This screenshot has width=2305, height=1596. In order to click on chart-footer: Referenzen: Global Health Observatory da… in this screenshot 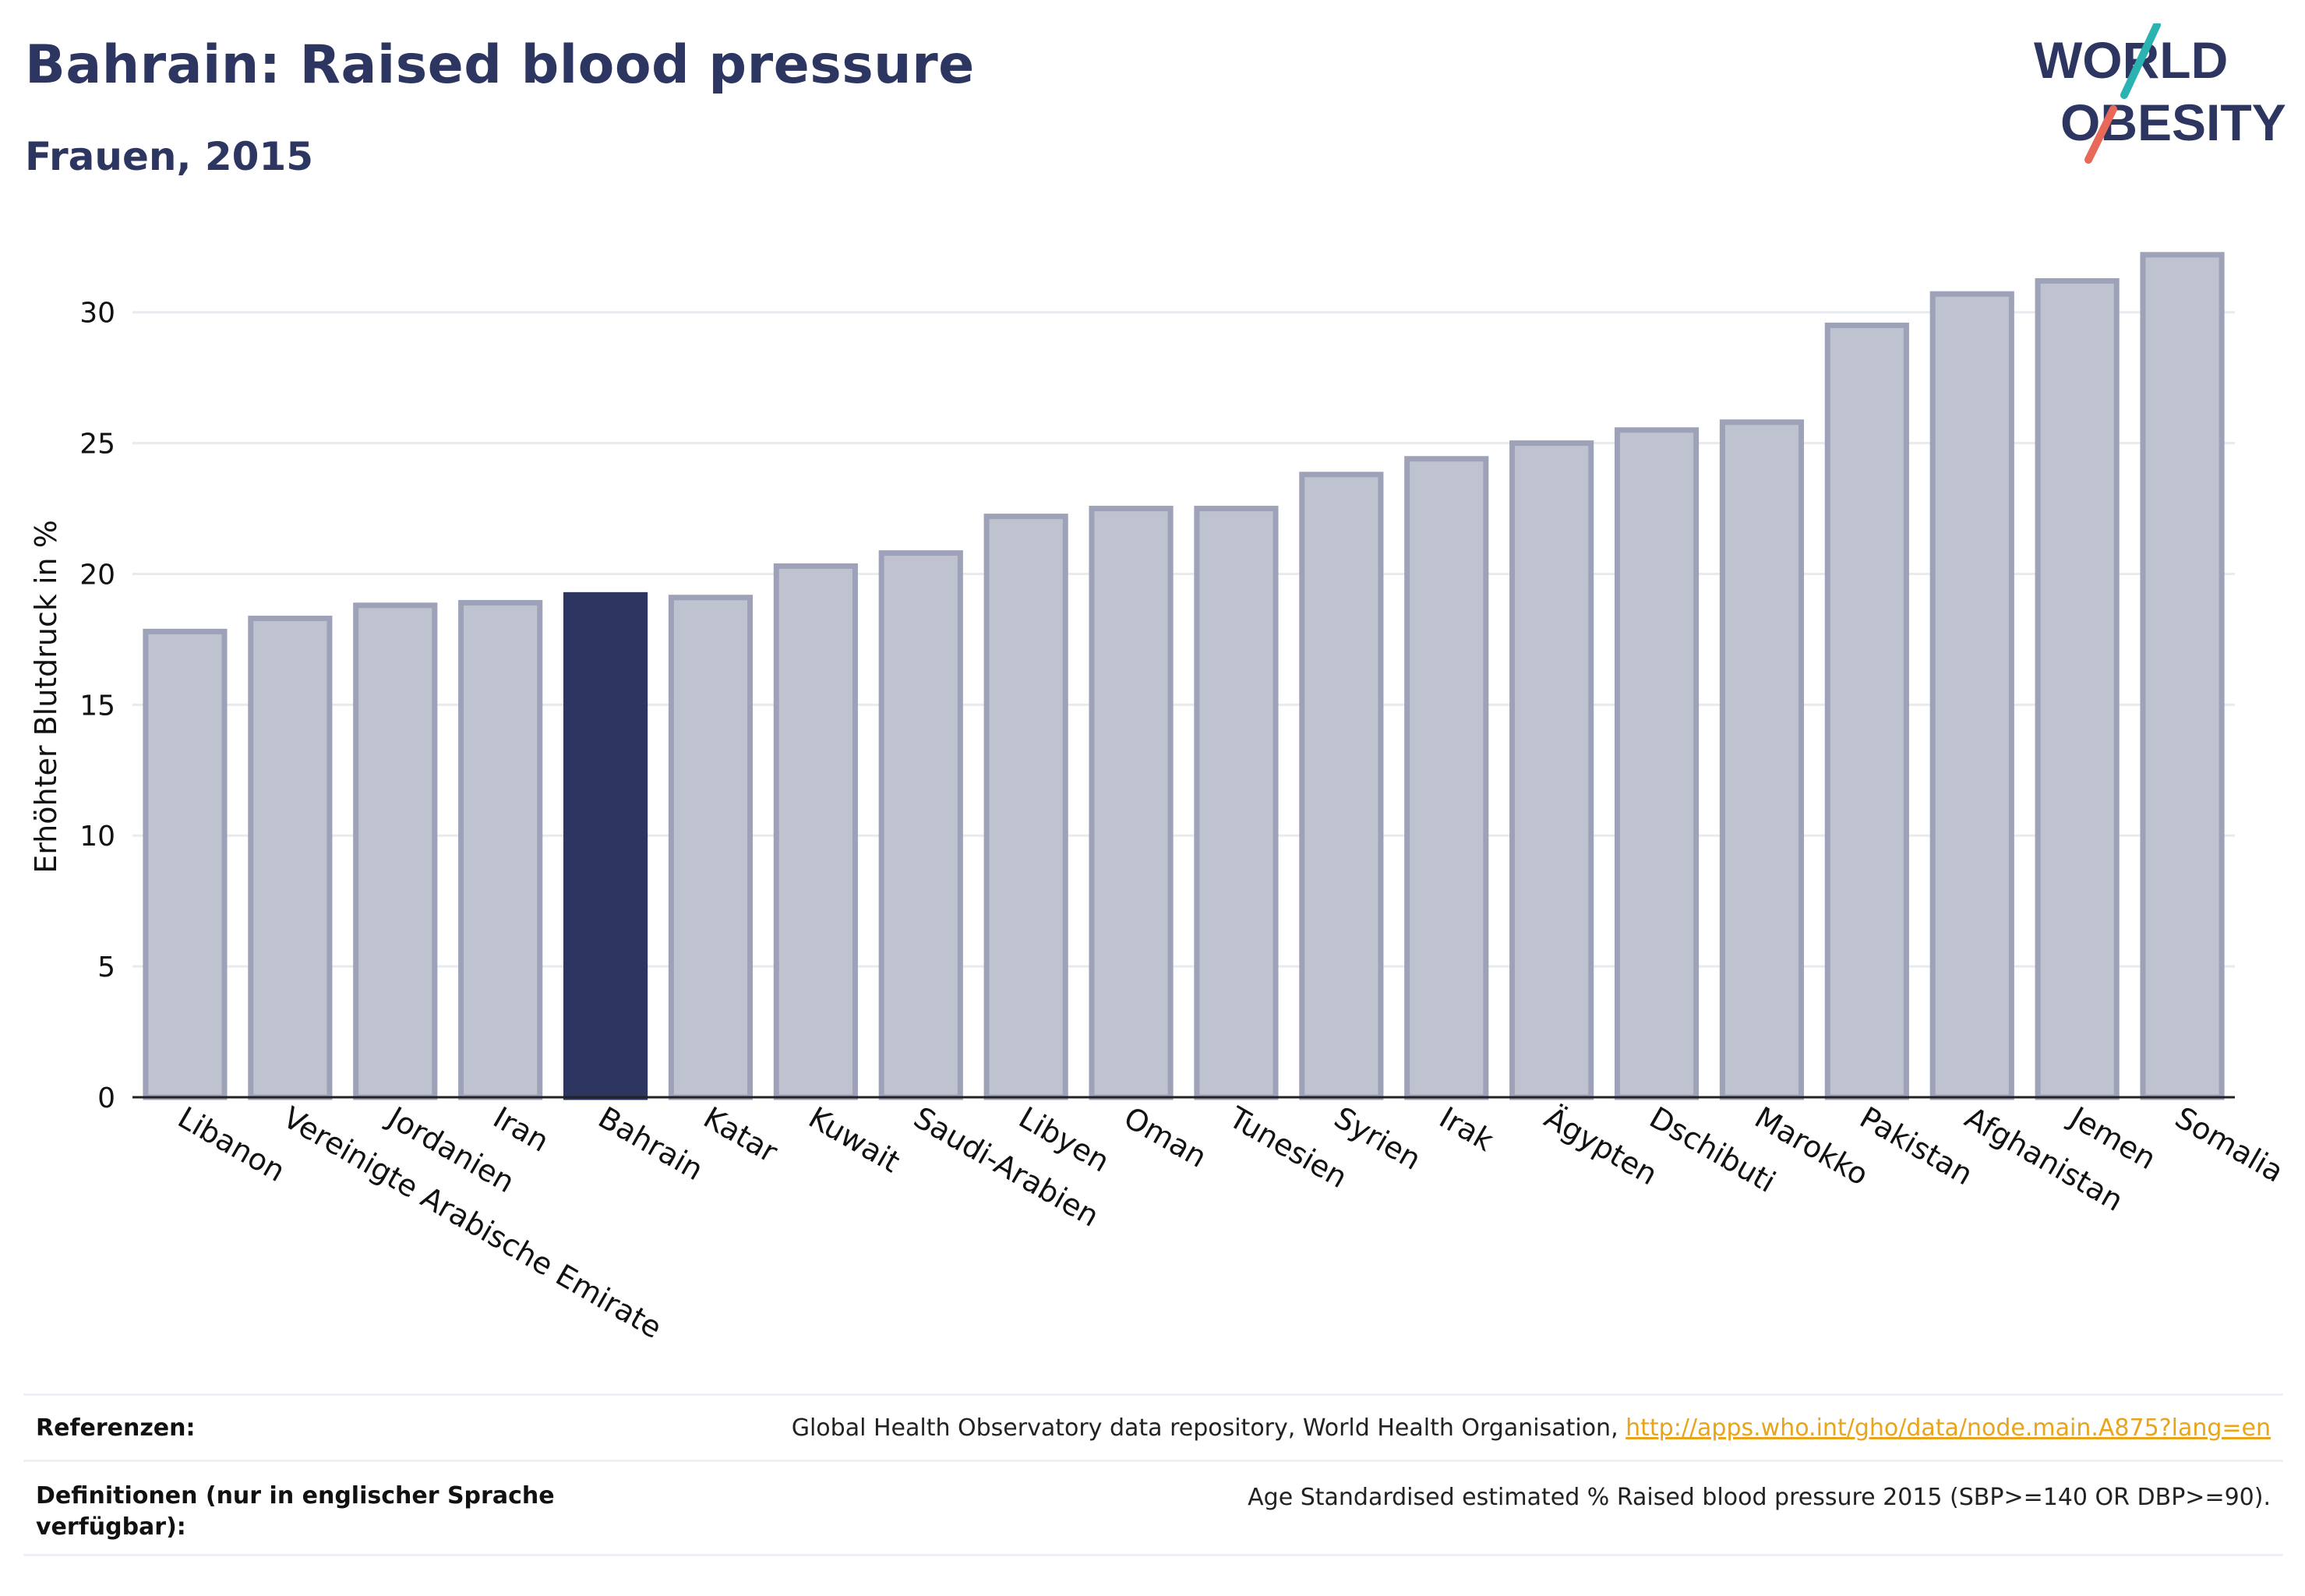, I will do `click(1153, 1474)`.